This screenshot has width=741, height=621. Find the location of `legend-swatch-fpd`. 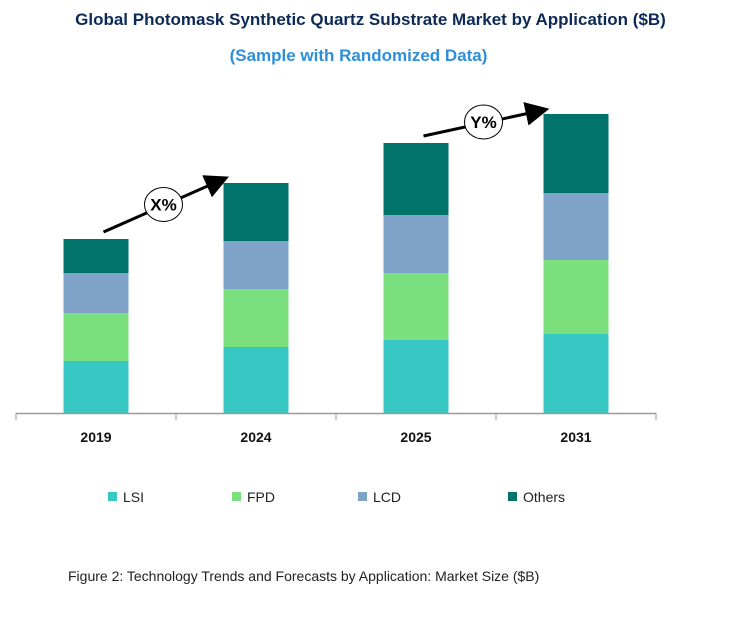

legend-swatch-fpd is located at coordinates (236, 496).